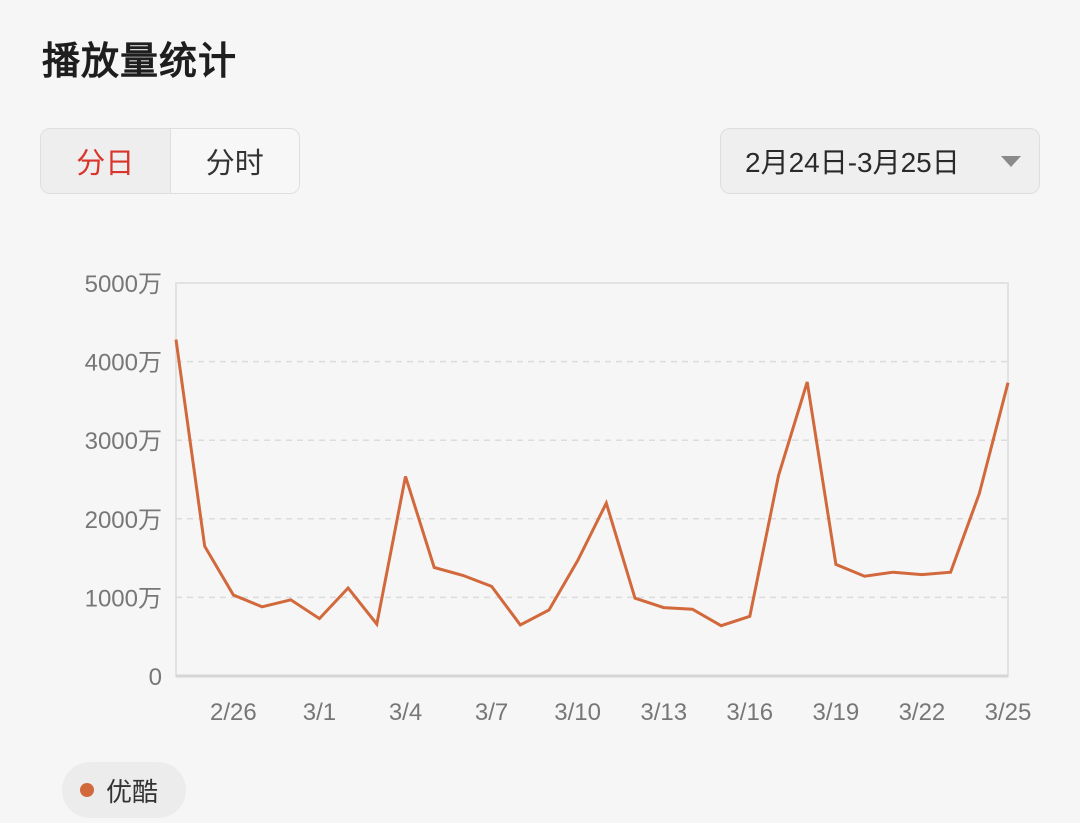 Image resolution: width=1080 pixels, height=823 pixels. Describe the element at coordinates (123, 284) in the screenshot. I see `y-tick-label: 5000万` at that location.